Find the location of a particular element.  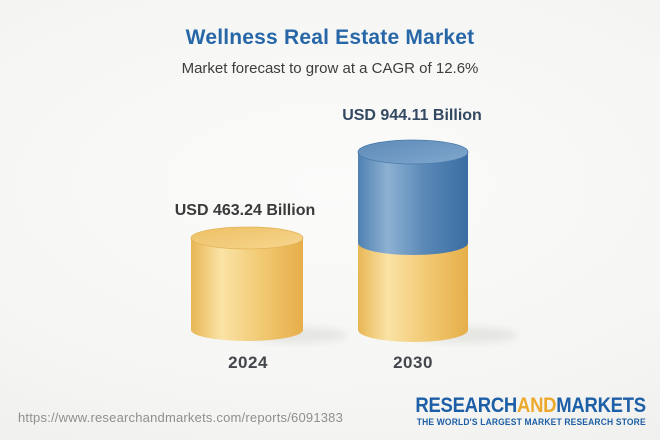

axis-label-2024: 2024 is located at coordinates (248, 362).